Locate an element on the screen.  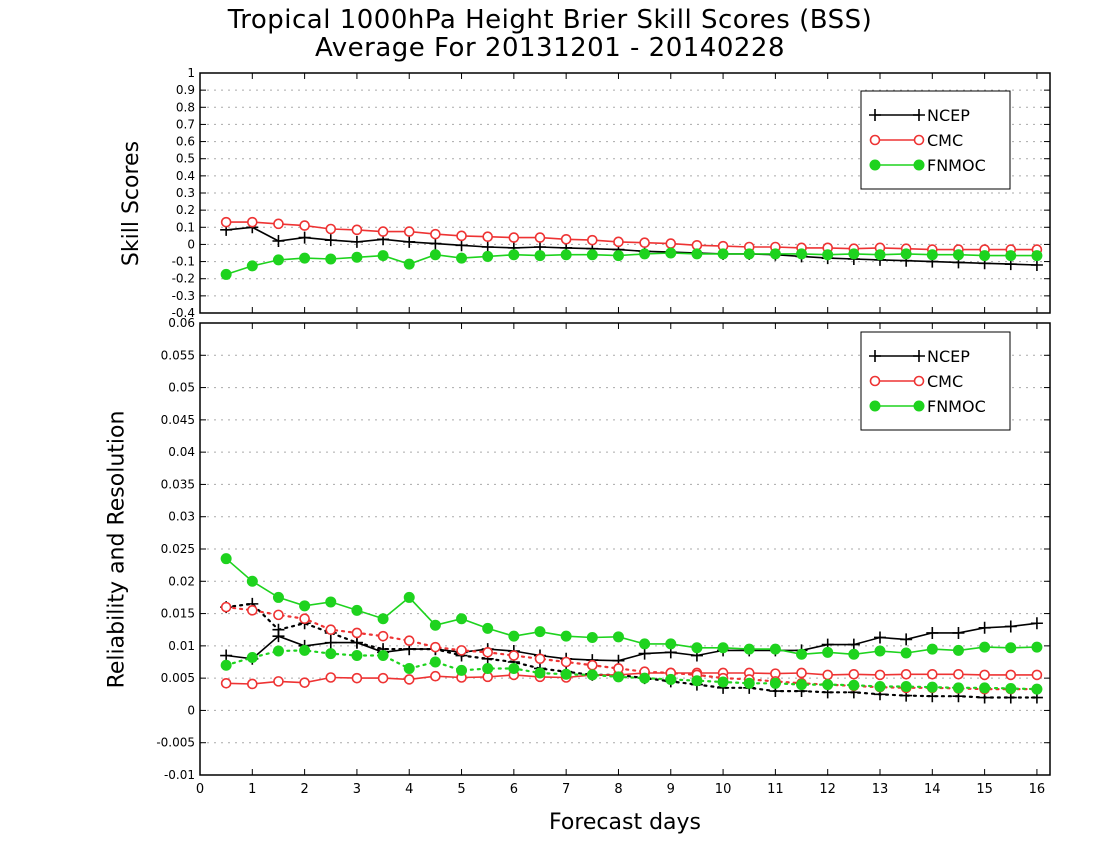
series-cmc-resolution is located at coordinates (631, 648).